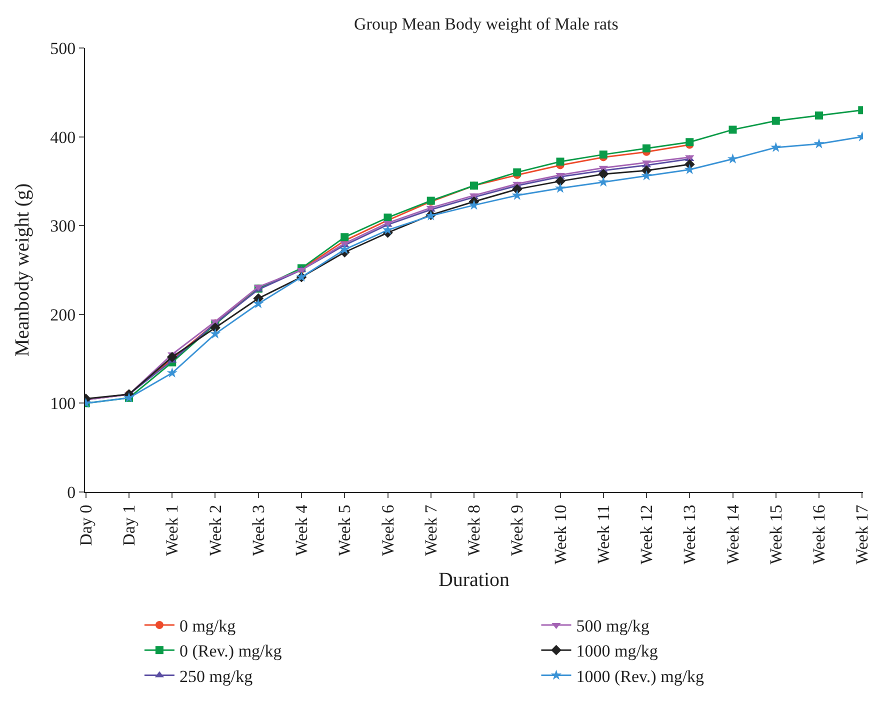  Describe the element at coordinates (63, 48) in the screenshot. I see `y-tick-label: 500` at that location.